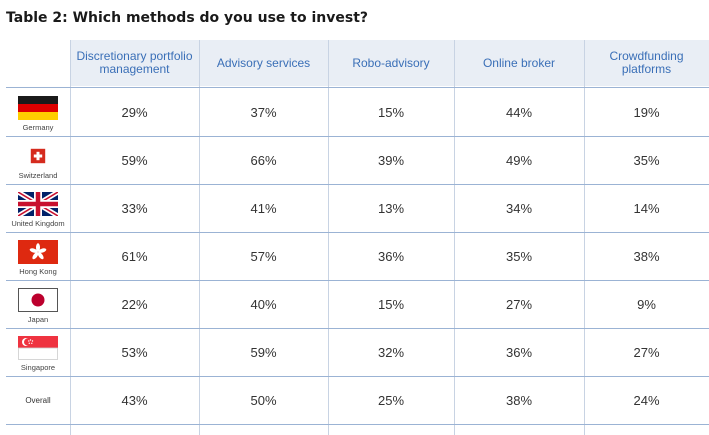 Image resolution: width=709 pixels, height=435 pixels. Describe the element at coordinates (646, 208) in the screenshot. I see `table-cell: 14%` at that location.